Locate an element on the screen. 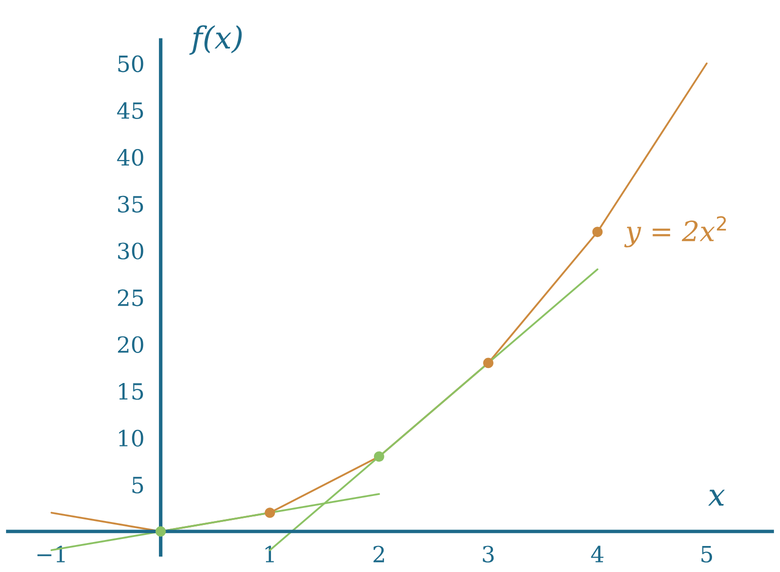  y-tick-label: 10 is located at coordinates (131, 438).